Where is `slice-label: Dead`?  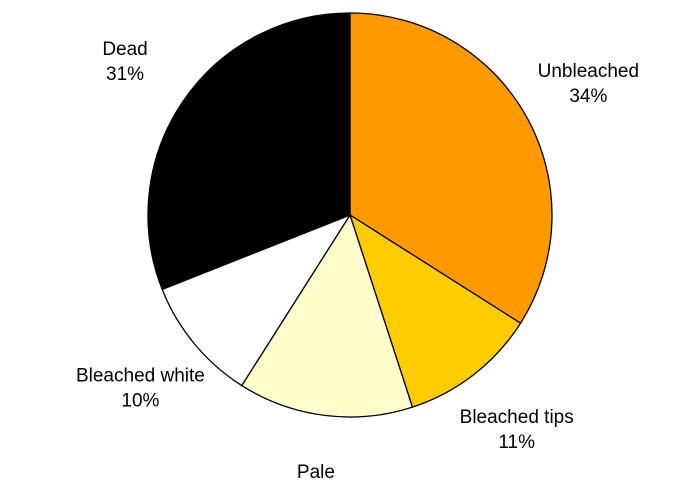 slice-label: Dead is located at coordinates (124, 49).